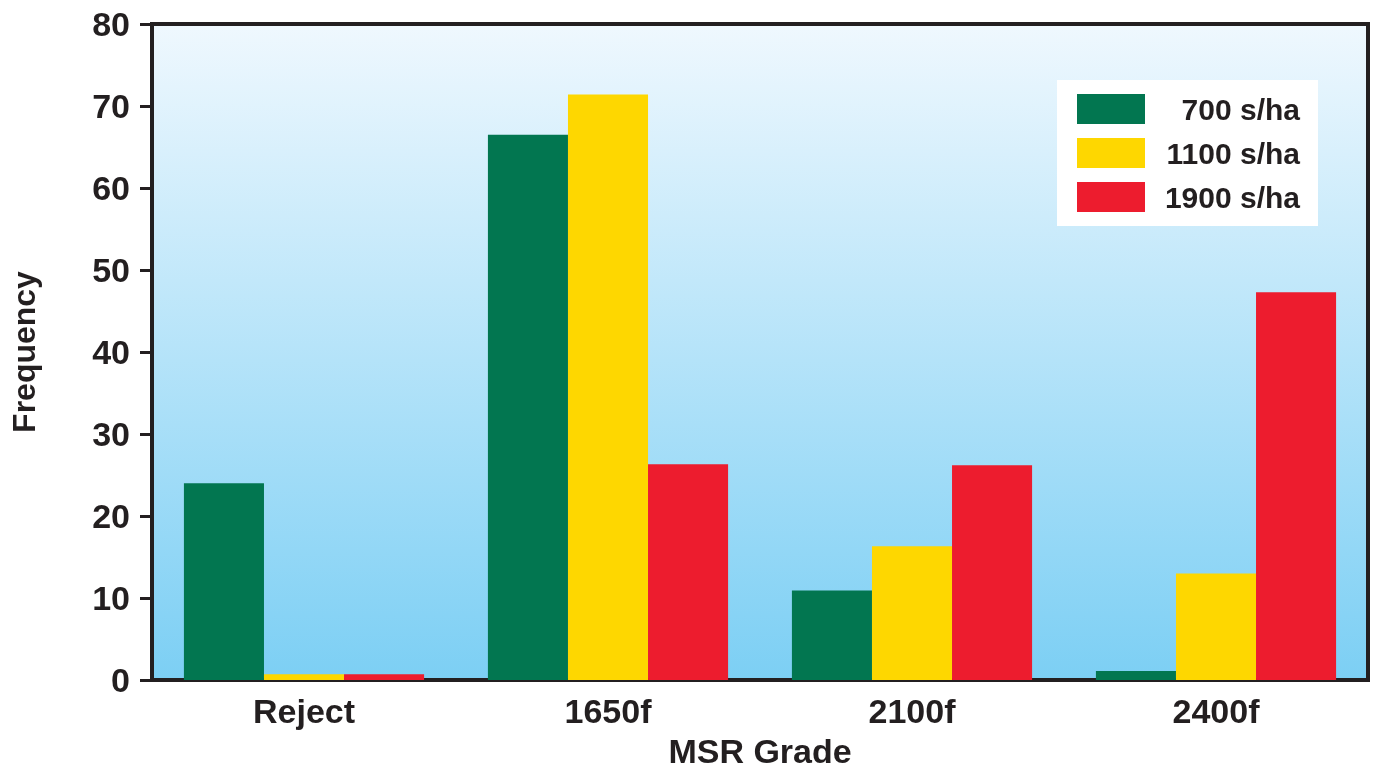 The image size is (1376, 773). Describe the element at coordinates (912, 711) in the screenshot. I see `x-tick-label: 2100f` at that location.